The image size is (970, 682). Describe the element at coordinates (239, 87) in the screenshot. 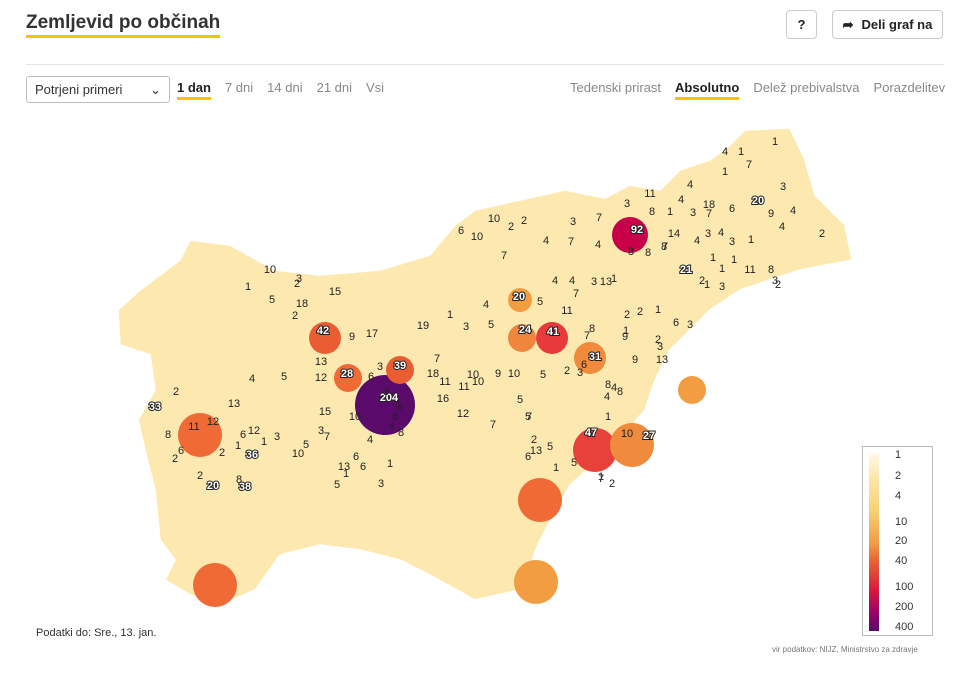

I see `tab-period: 7 dni` at that location.